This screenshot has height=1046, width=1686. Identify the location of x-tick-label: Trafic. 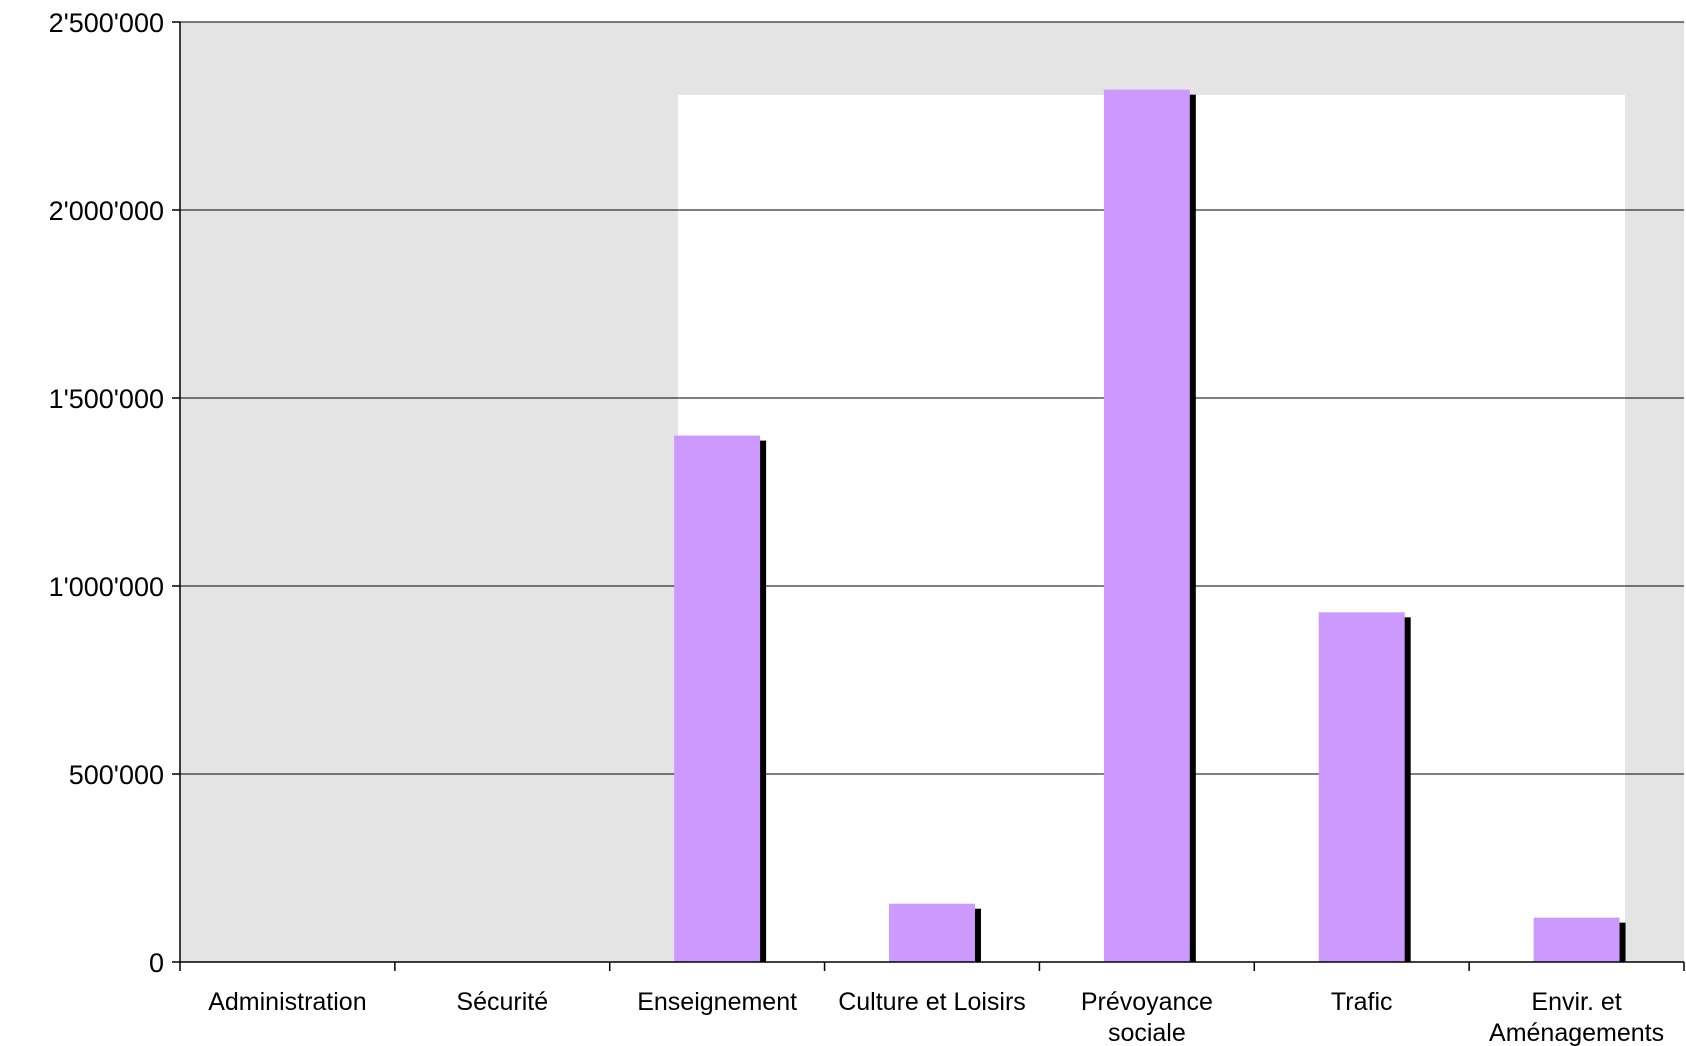
(1362, 1002).